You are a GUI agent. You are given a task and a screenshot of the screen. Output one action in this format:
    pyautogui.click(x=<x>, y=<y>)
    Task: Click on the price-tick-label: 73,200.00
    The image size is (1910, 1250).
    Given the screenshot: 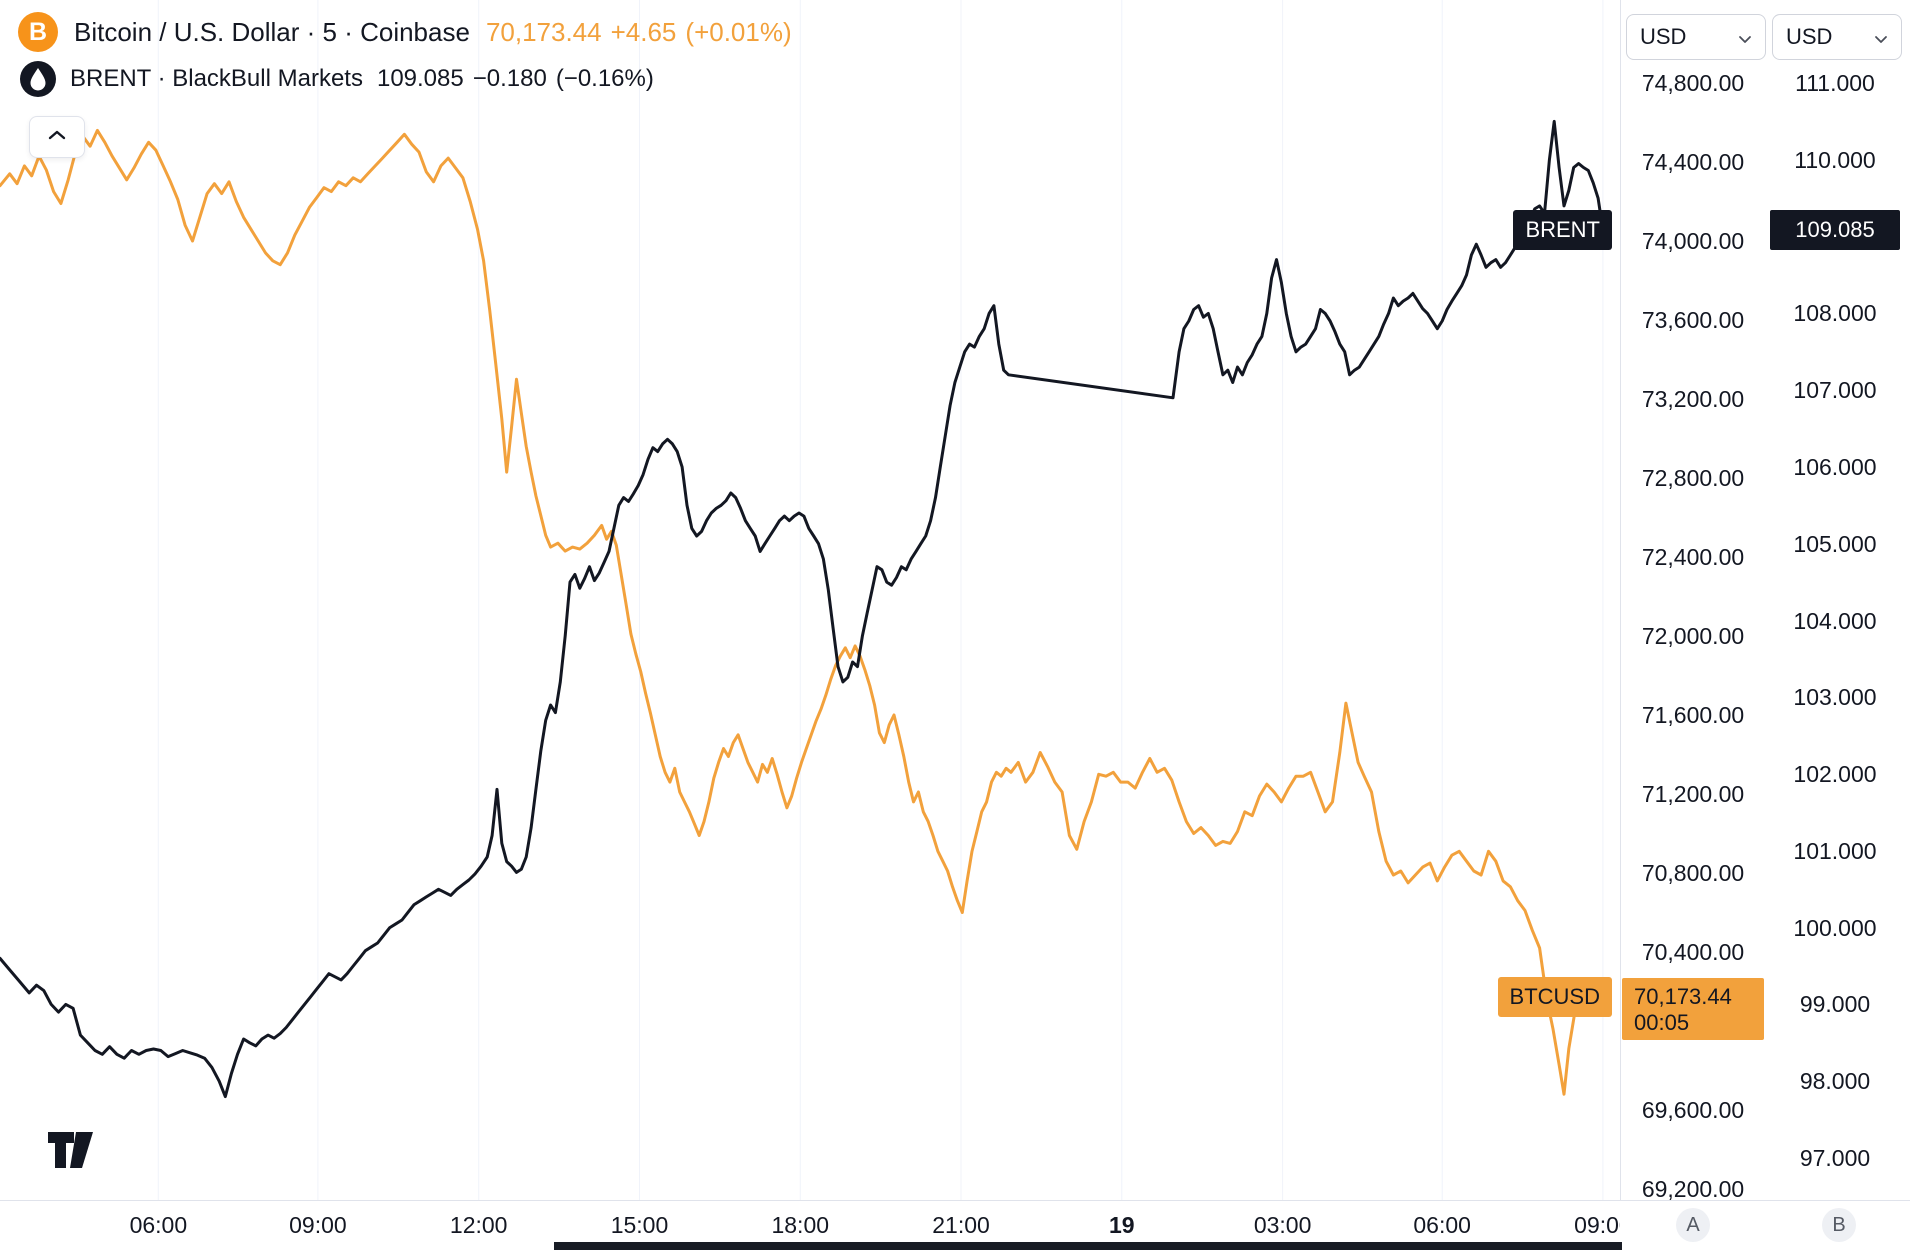 What is the action you would take?
    pyautogui.click(x=1693, y=399)
    